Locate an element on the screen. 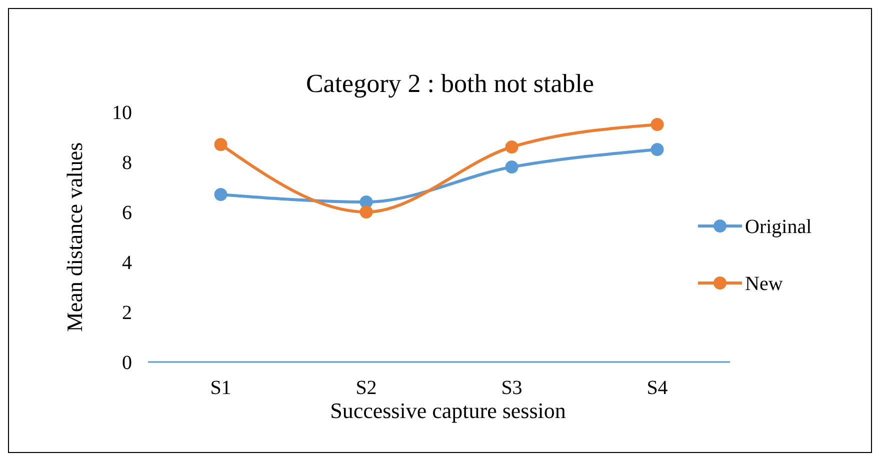  chart-title: Category 2 : both not stable is located at coordinates (450, 83).